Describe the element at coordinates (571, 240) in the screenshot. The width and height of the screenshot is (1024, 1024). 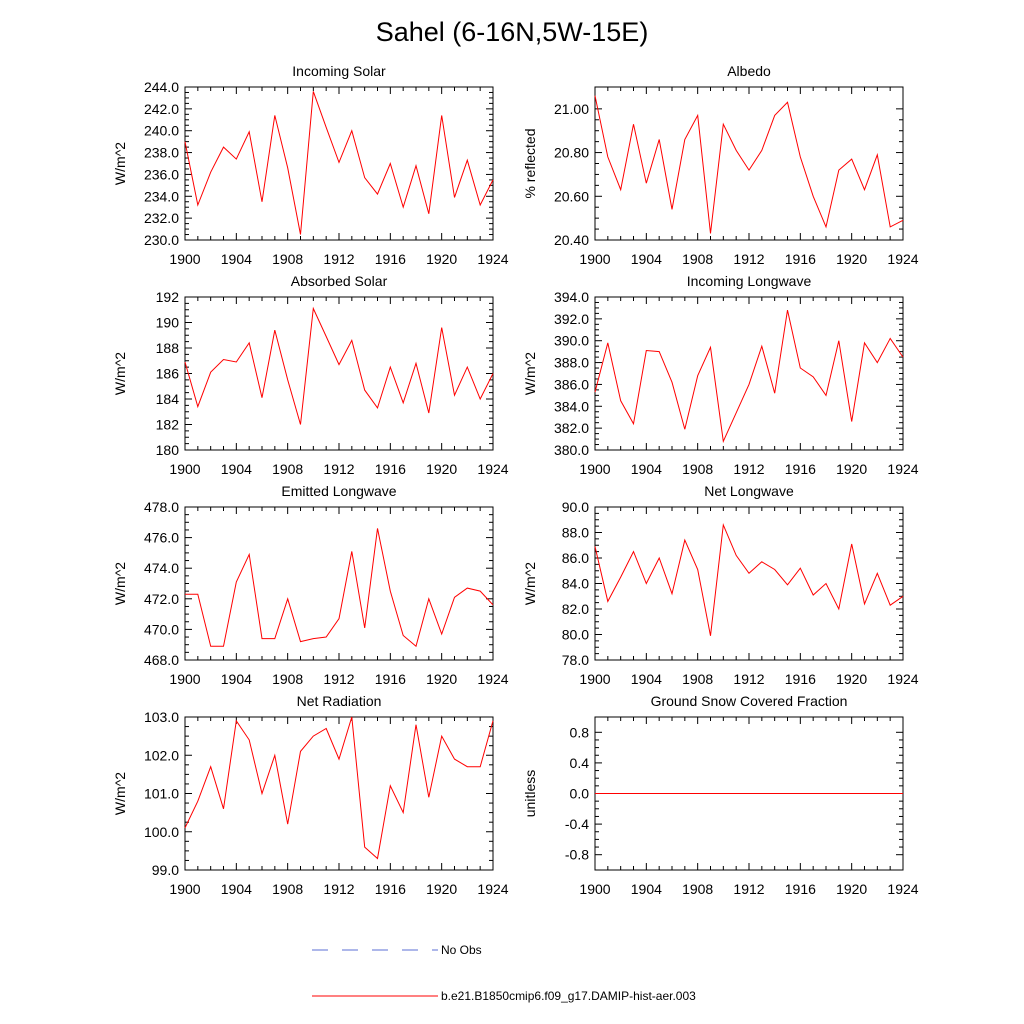
I see `y-tick-label: 20.40` at that location.